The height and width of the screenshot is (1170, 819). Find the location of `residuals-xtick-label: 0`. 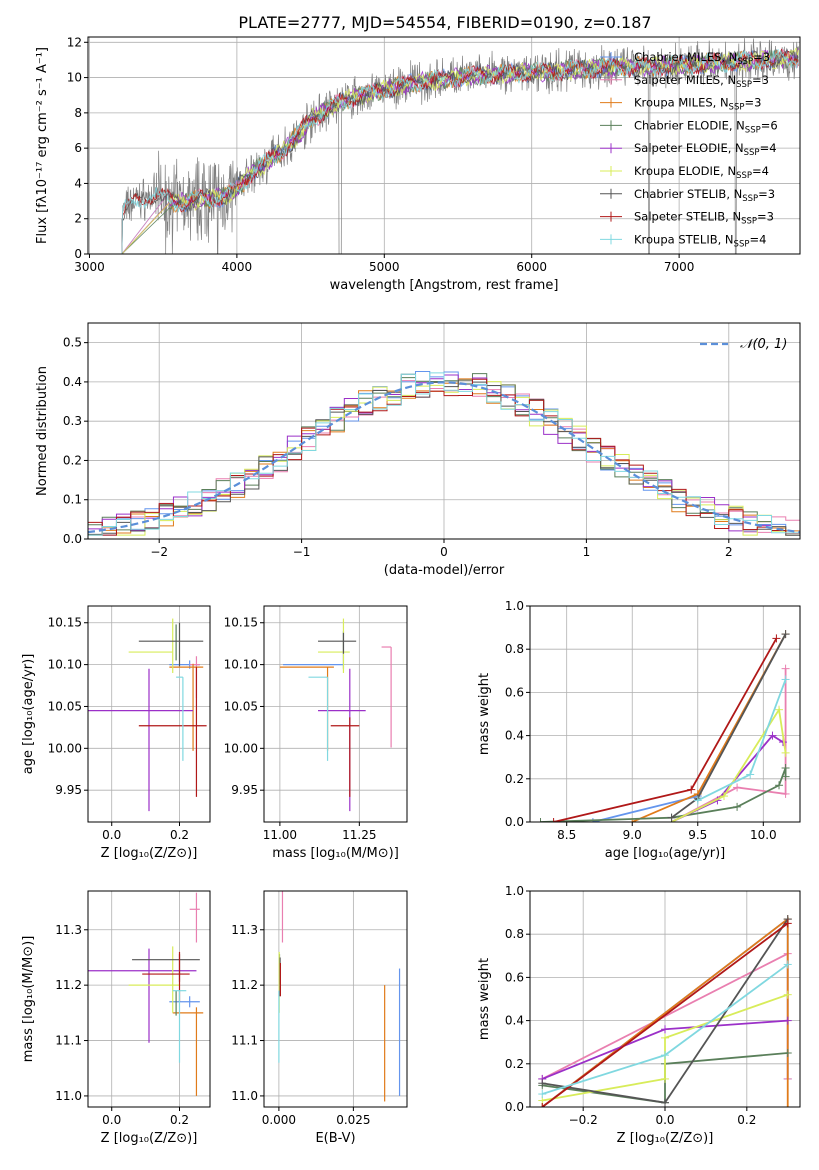

residuals-xtick-label: 0 is located at coordinates (444, 552).